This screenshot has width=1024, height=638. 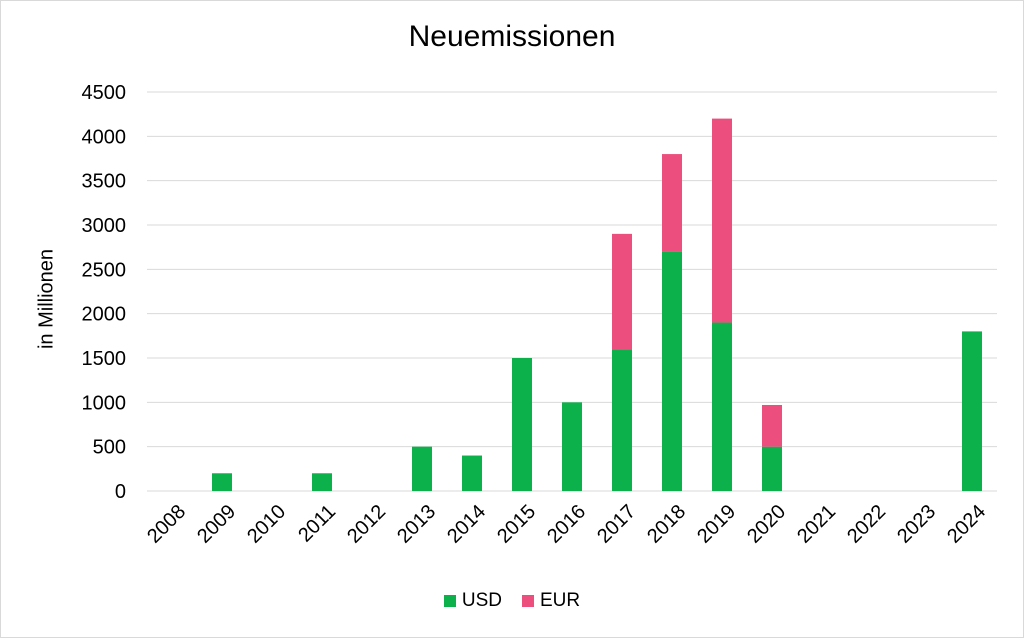 I want to click on bar-eur-2018, so click(x=672, y=203).